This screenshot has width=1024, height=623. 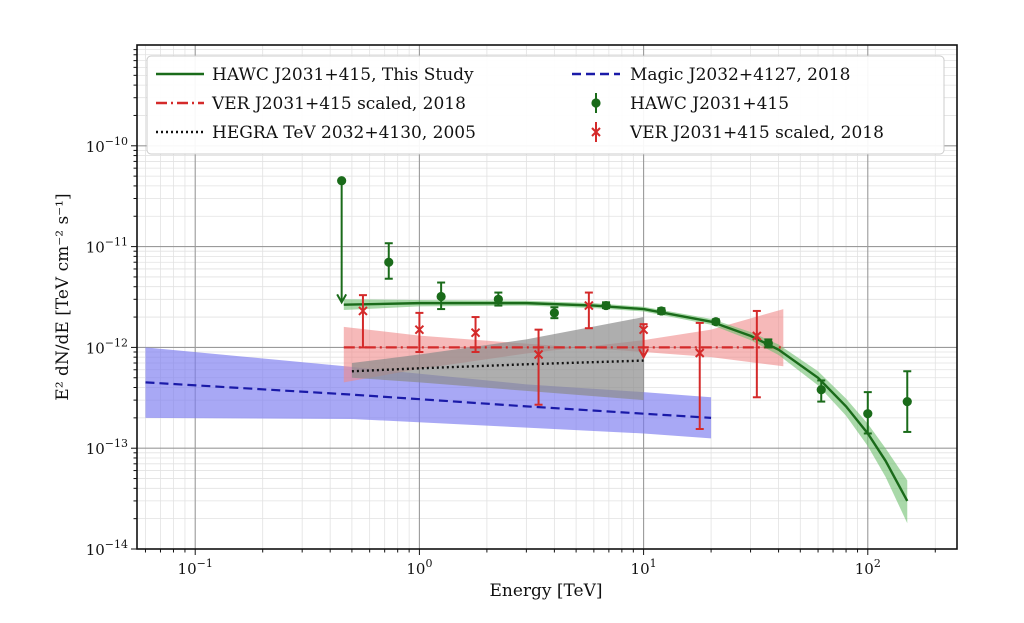 I want to click on legend-entry: HAWC J2031+415, This Study, so click(x=315, y=75).